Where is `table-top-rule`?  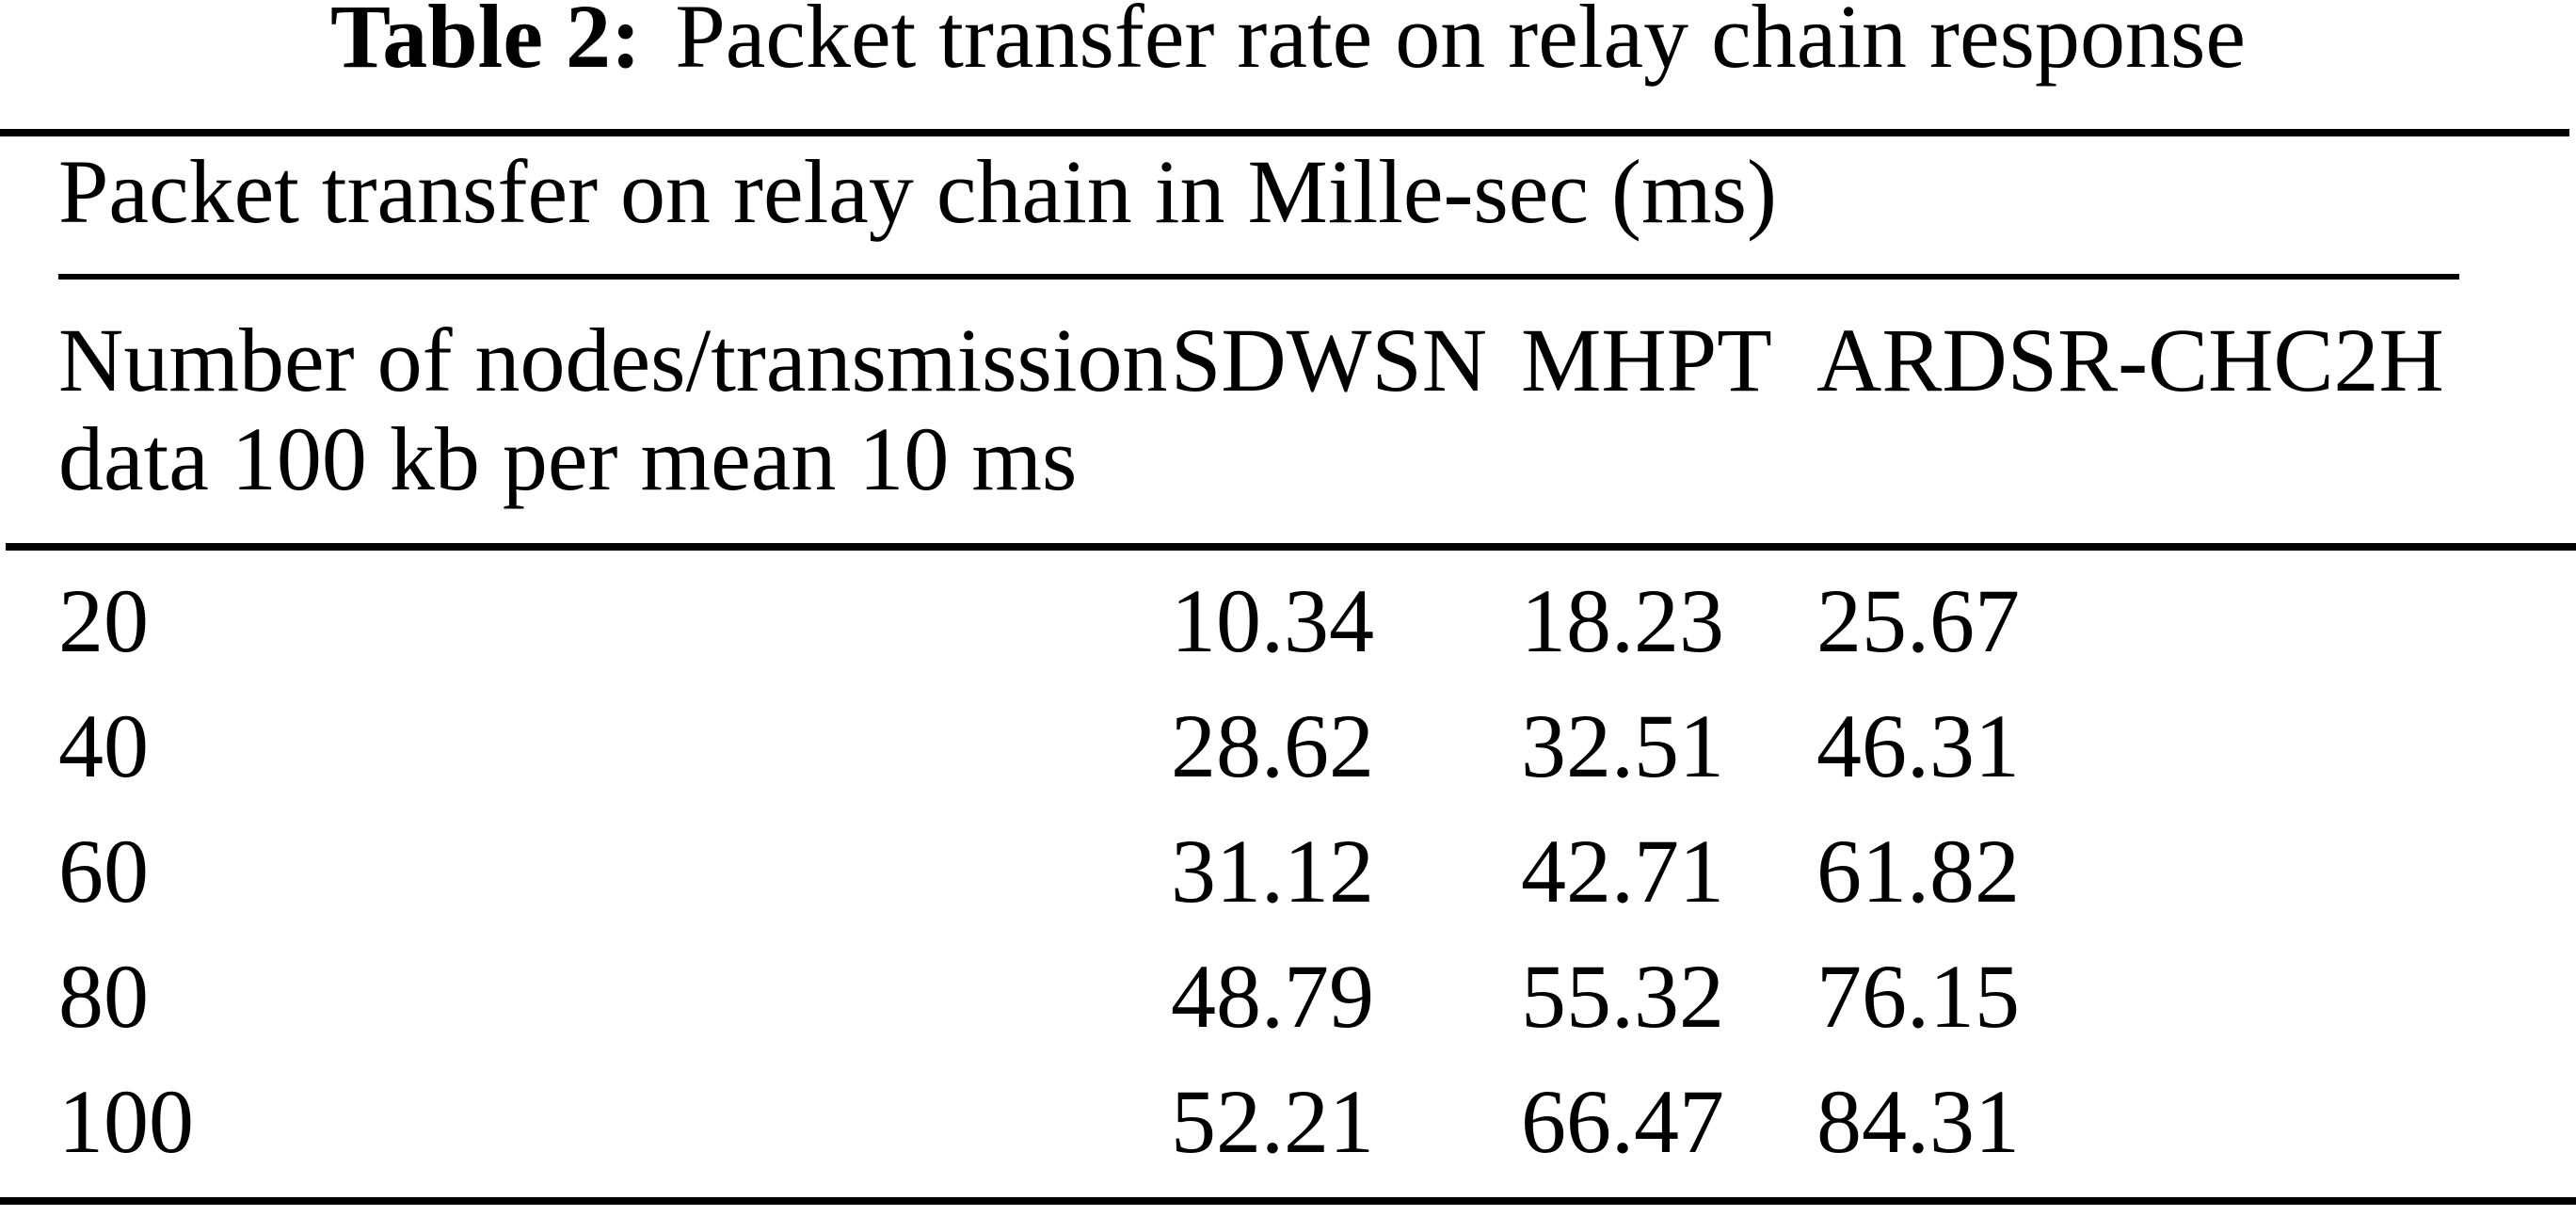
table-top-rule is located at coordinates (1284, 132).